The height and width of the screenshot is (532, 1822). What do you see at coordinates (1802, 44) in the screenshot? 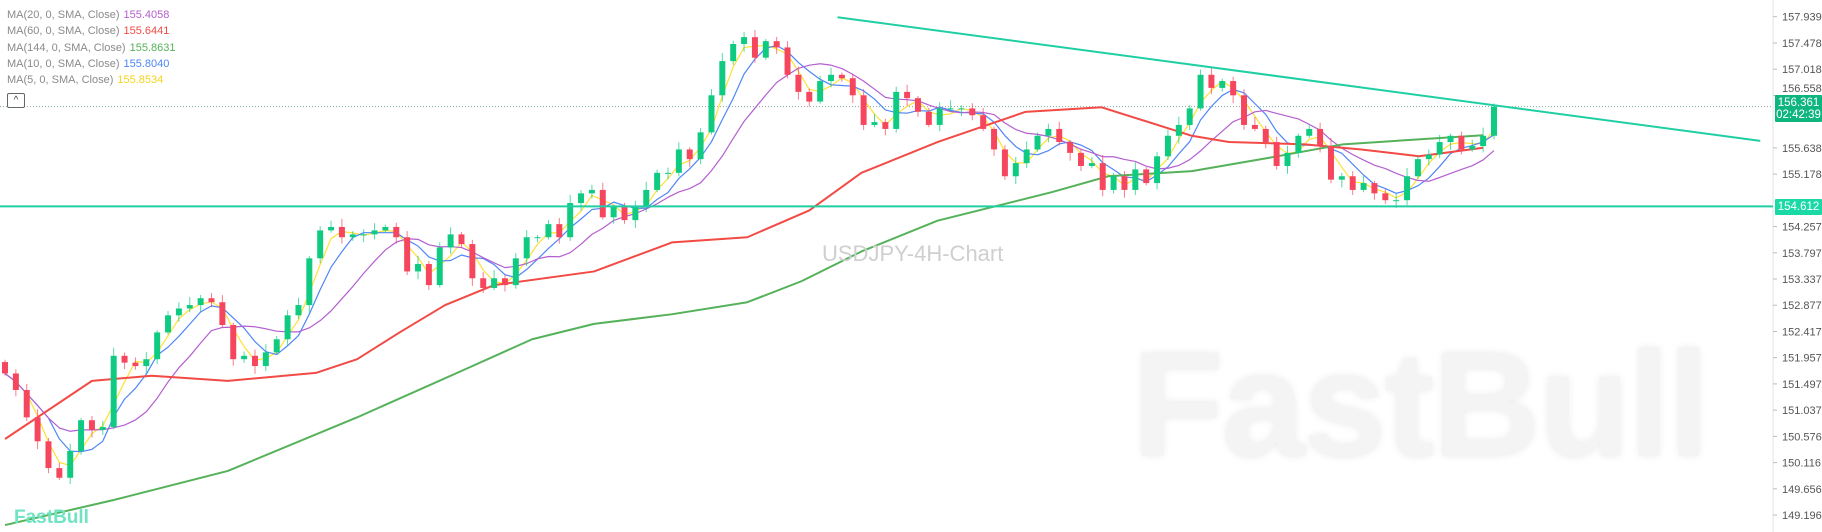
I see `axis-tick-label: 157.478` at bounding box center [1802, 44].